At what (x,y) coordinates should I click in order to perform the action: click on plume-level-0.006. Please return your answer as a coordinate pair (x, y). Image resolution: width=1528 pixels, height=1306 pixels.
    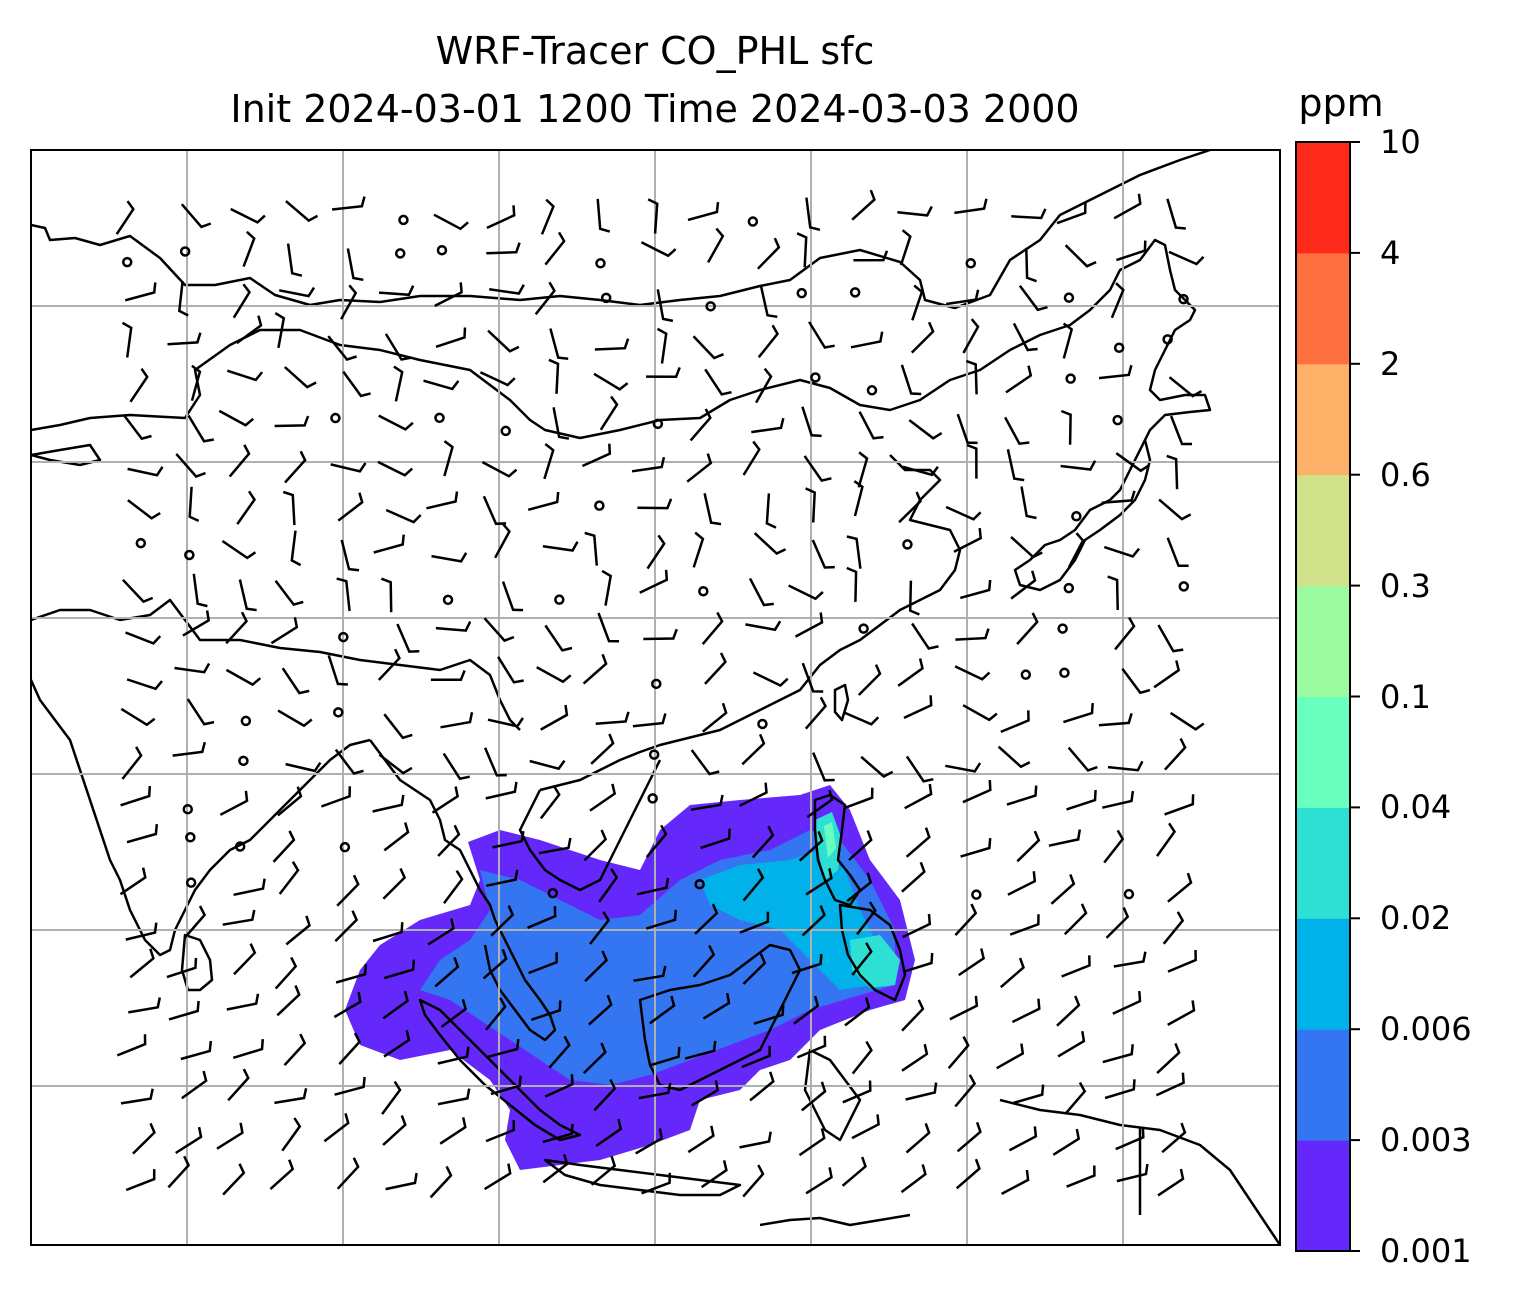
    Looking at the image, I should click on (790, 920).